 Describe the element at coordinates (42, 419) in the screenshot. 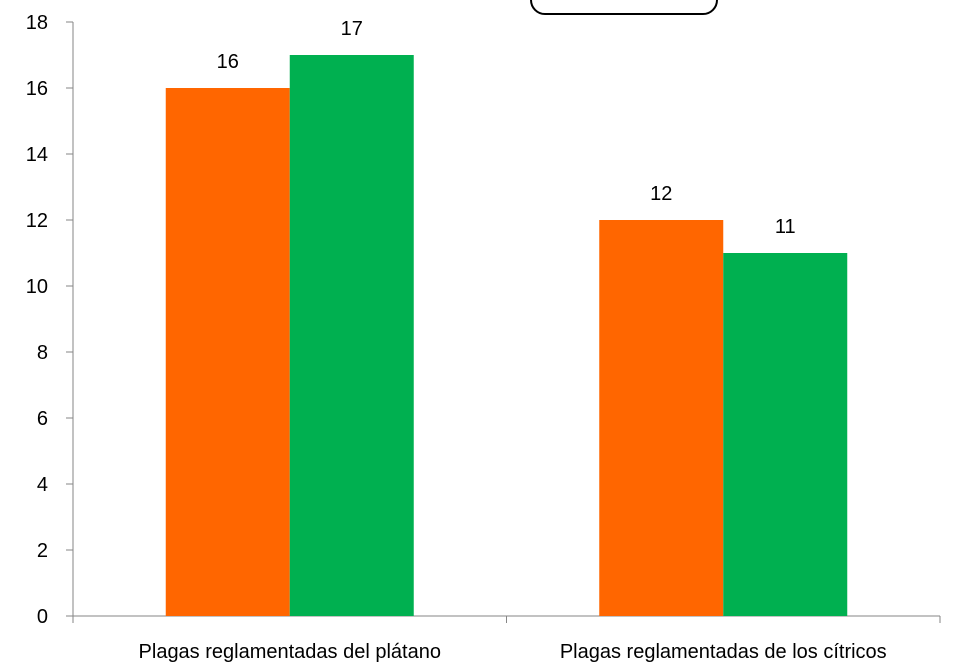

I see `y-tick-label: 6` at that location.